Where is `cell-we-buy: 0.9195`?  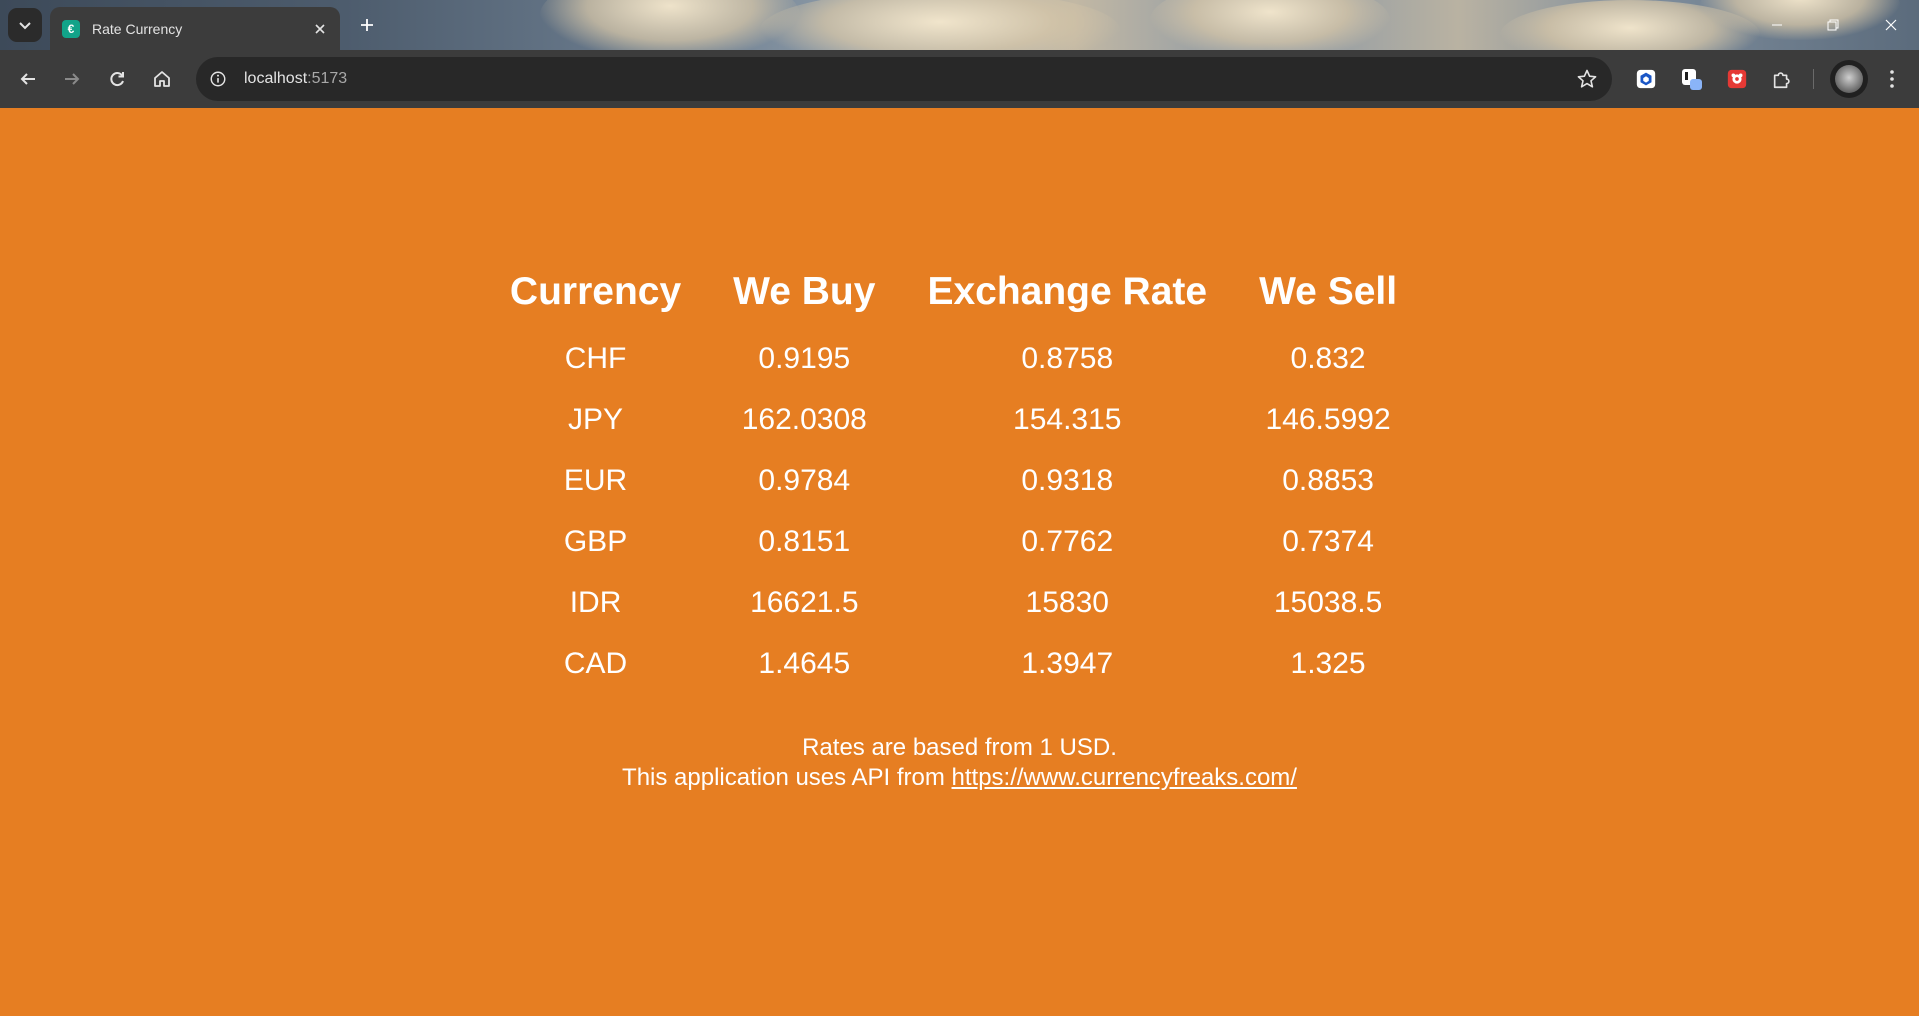 cell-we-buy: 0.9195 is located at coordinates (804, 358).